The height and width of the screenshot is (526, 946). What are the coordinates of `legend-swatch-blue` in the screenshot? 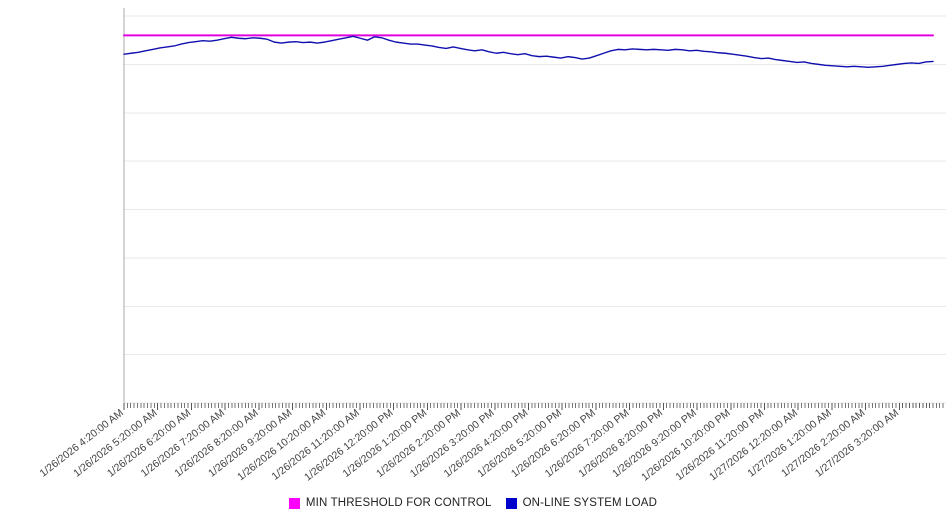 It's located at (511, 503).